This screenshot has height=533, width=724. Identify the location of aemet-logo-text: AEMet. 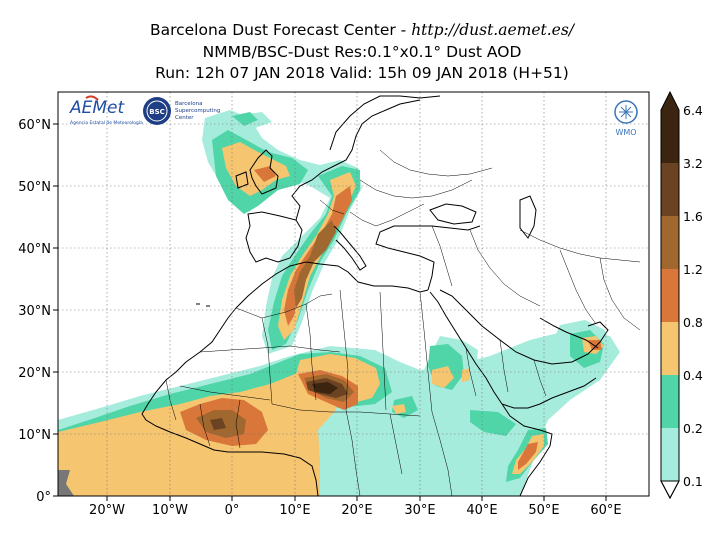
(97, 108).